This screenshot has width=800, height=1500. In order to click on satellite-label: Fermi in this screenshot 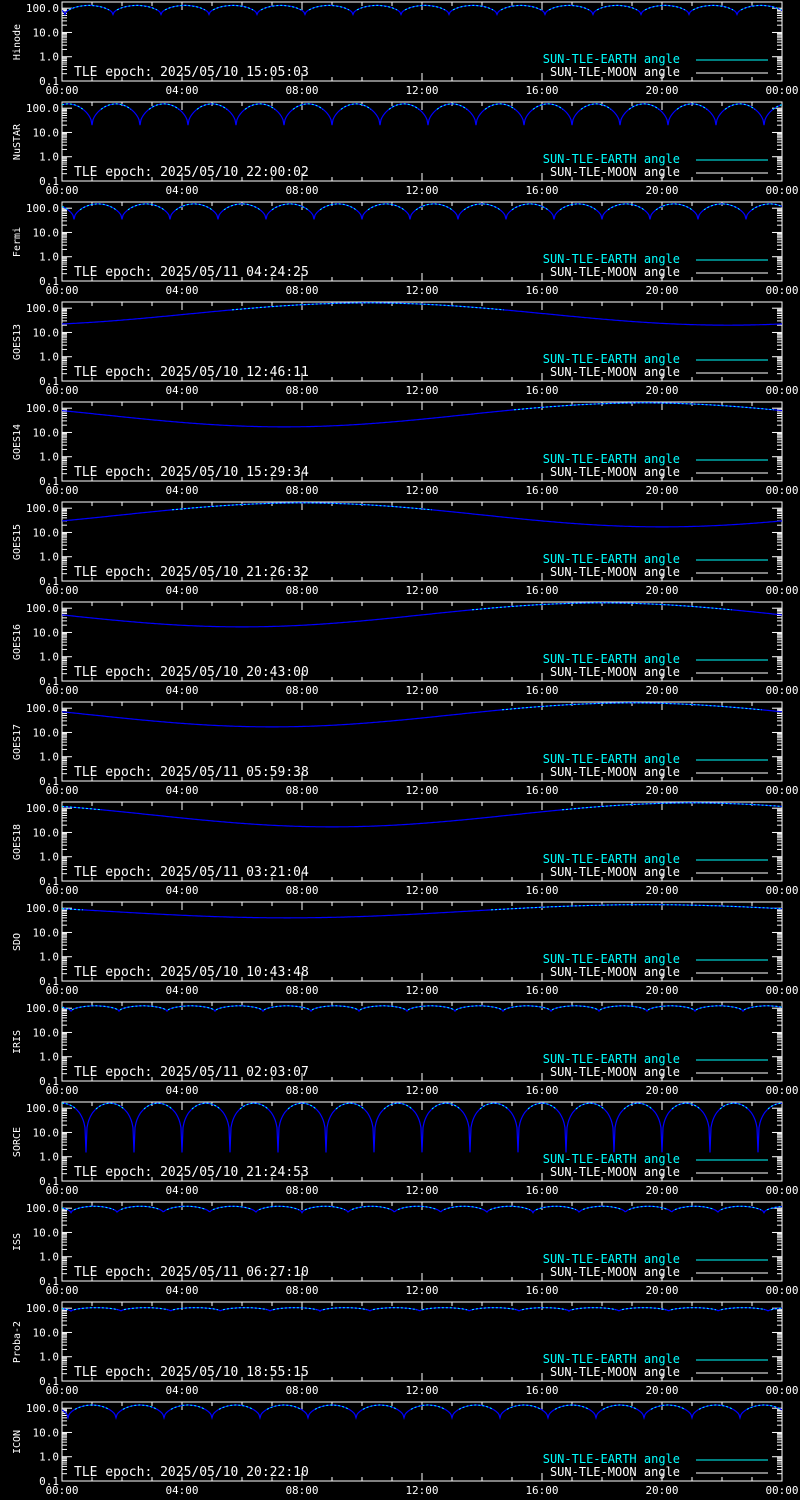, I will do `click(17, 242)`.